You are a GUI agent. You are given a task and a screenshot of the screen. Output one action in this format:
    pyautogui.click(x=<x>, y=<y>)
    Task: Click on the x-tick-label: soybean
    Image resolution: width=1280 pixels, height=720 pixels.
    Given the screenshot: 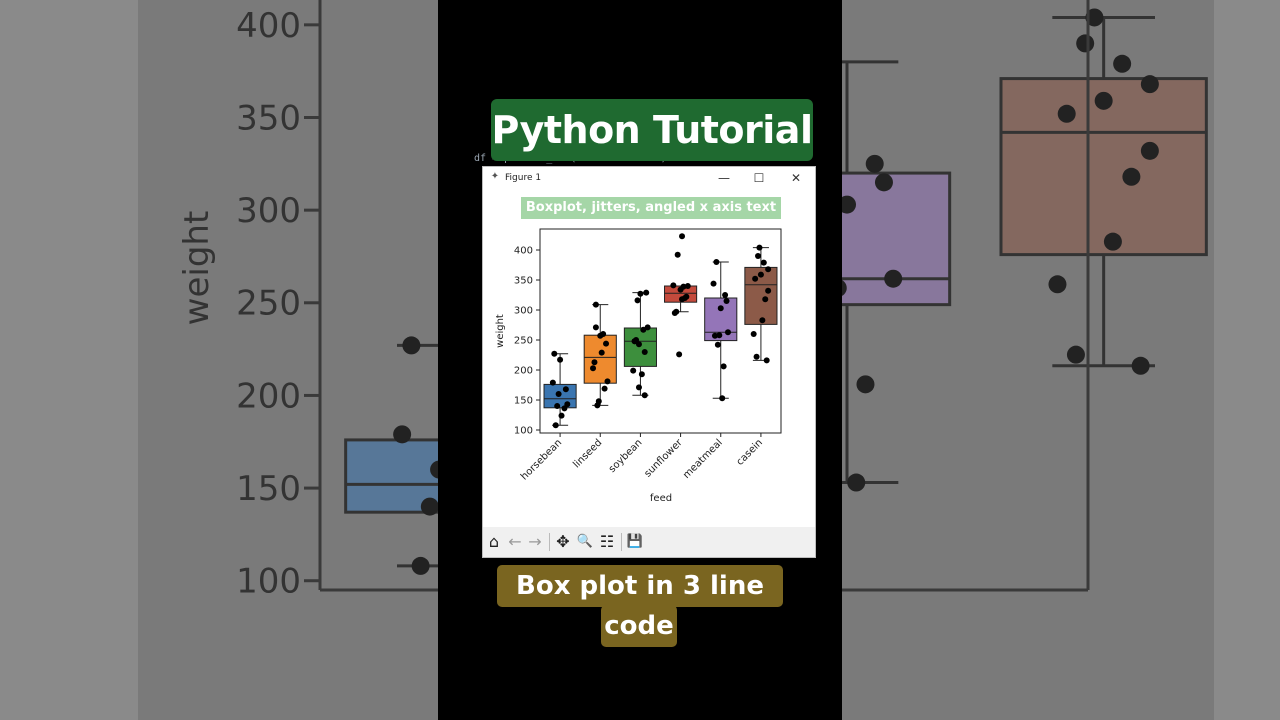 What is the action you would take?
    pyautogui.click(x=626, y=456)
    